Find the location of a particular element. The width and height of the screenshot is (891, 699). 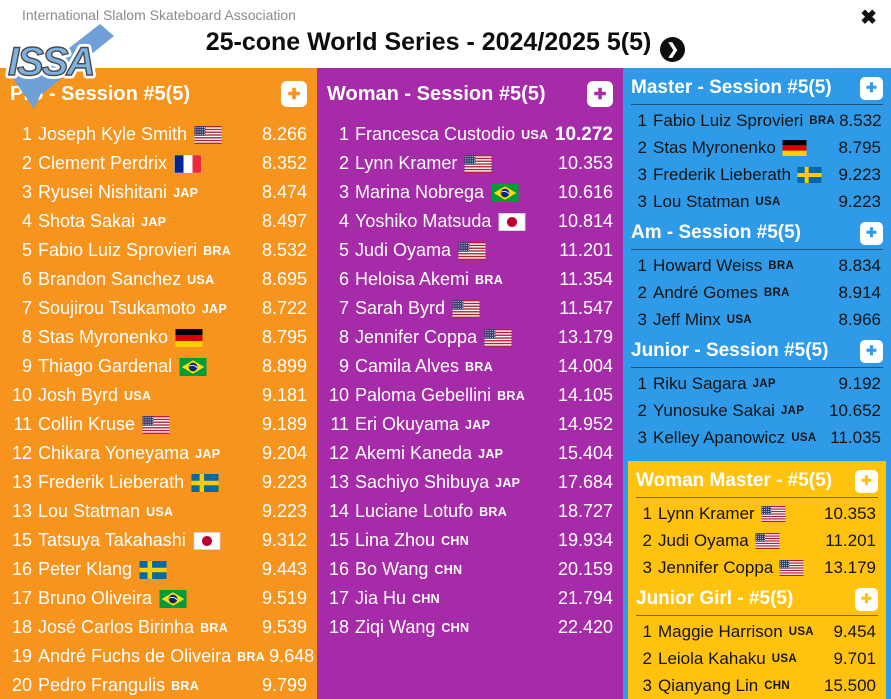

leaderboard-row: 3 Marina Nobrega 10.616 is located at coordinates (470, 192).